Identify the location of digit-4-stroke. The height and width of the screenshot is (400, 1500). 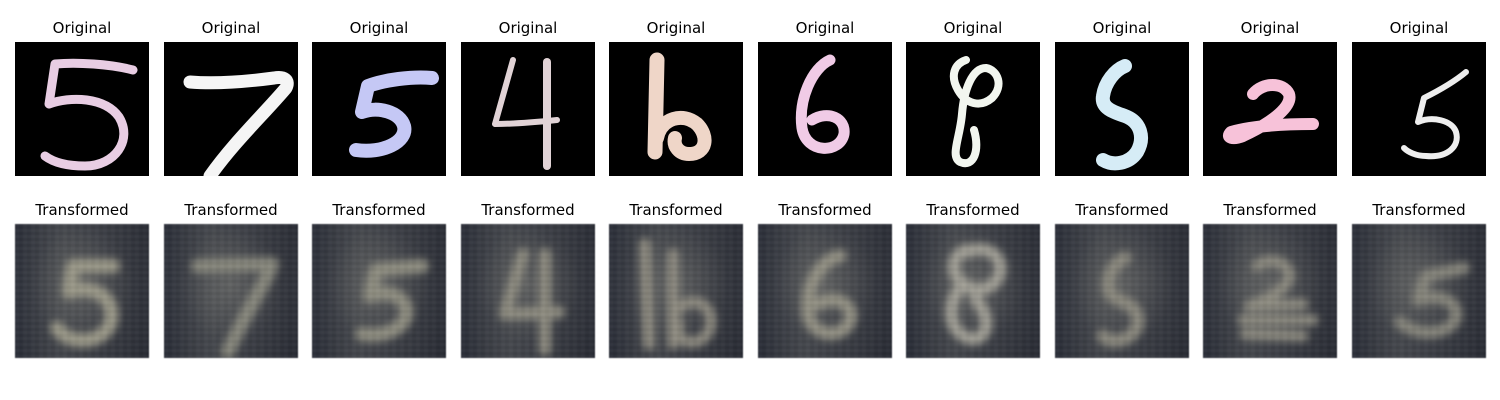
(526, 113).